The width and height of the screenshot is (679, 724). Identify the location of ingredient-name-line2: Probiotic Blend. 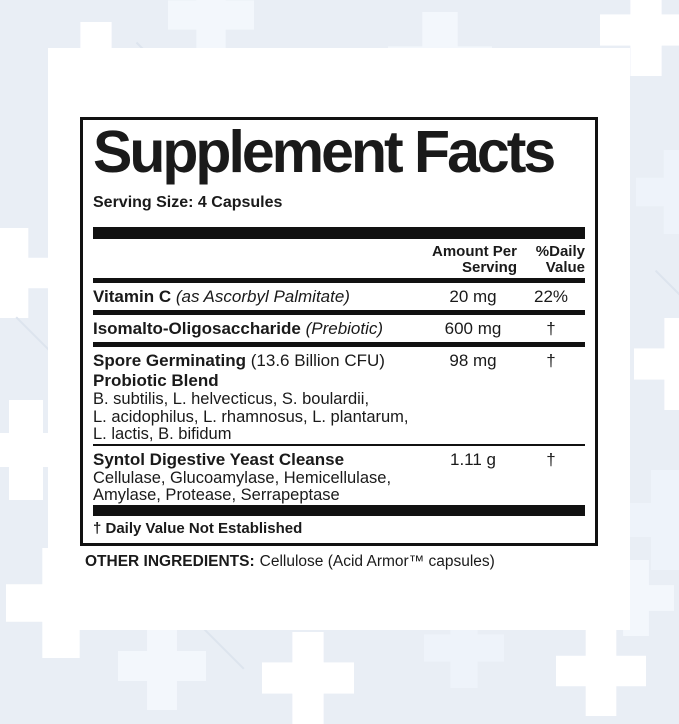
(156, 380).